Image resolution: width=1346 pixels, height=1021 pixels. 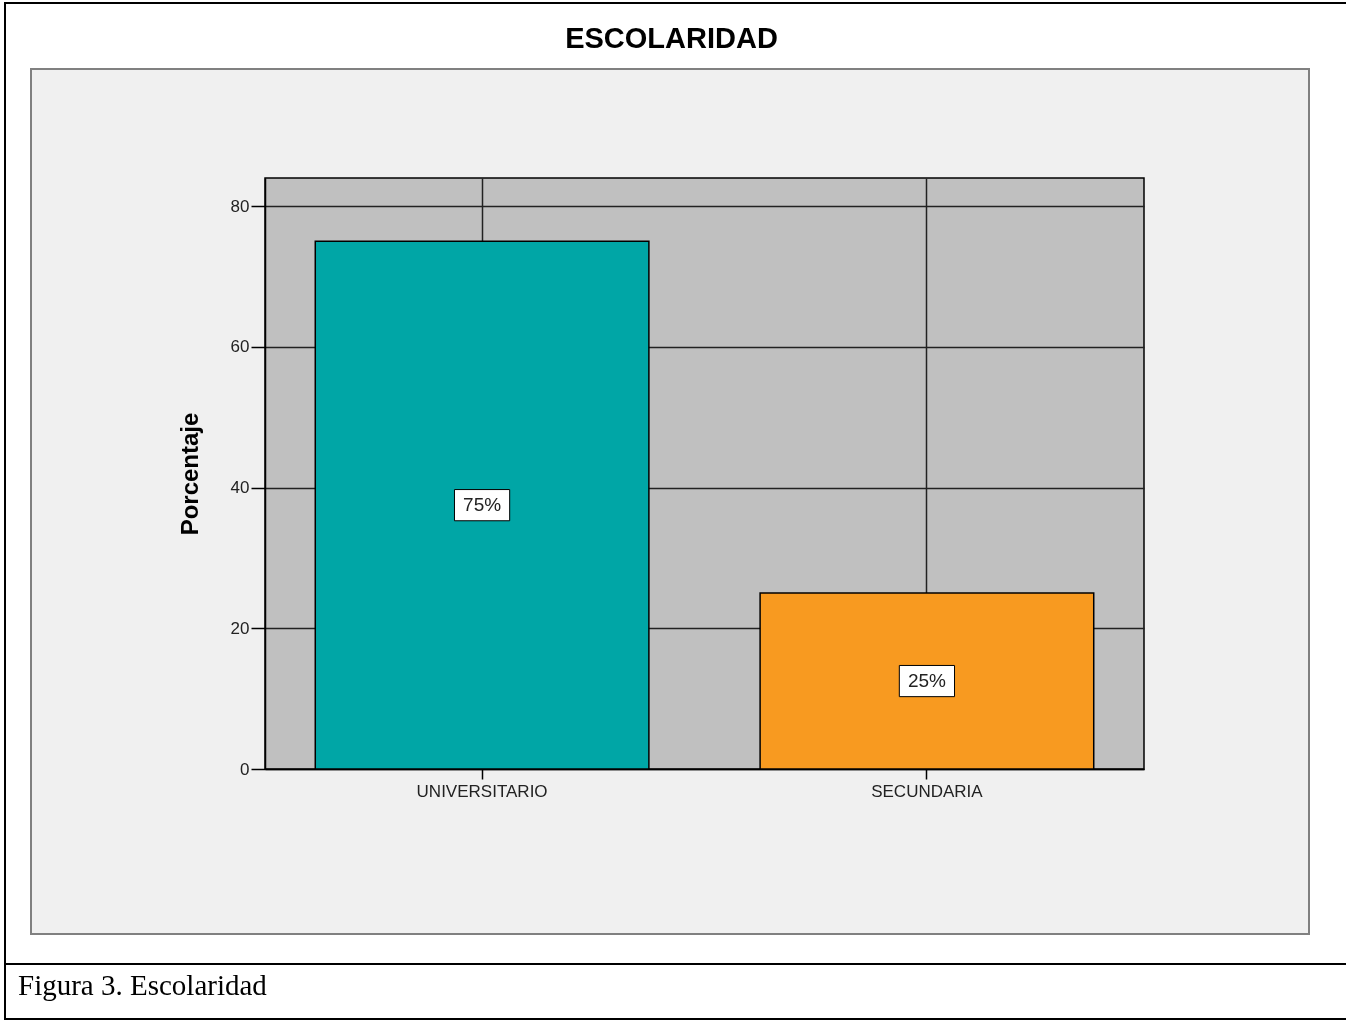 I want to click on x-tick-label: SECUNDARIA, so click(x=927, y=791).